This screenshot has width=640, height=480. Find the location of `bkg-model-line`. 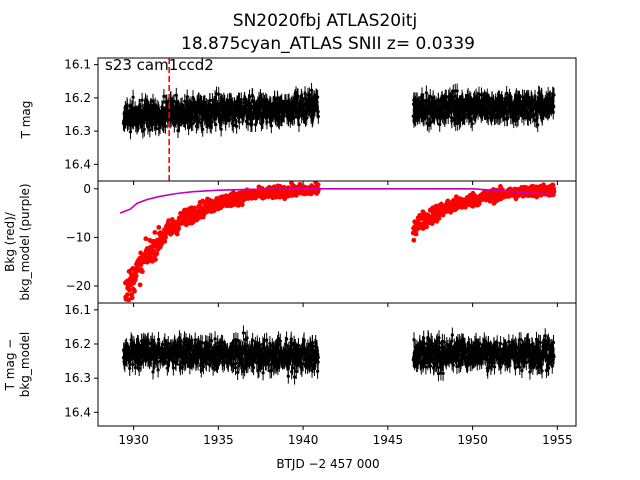

bkg-model-line is located at coordinates (336, 200).